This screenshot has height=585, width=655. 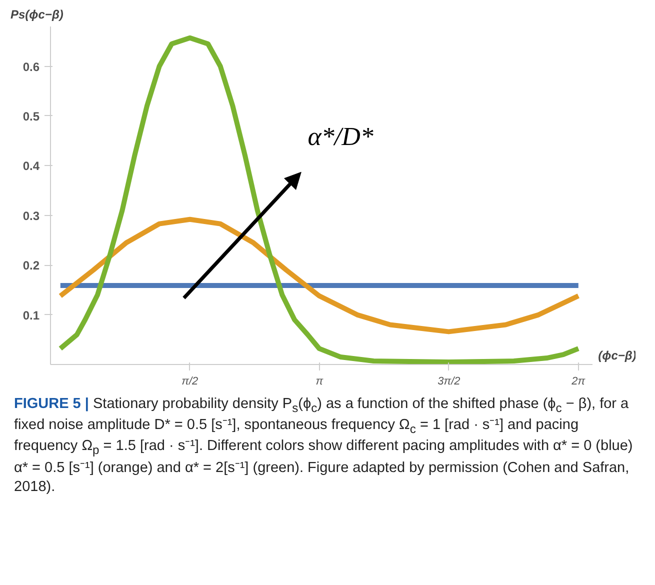 What do you see at coordinates (31, 315) in the screenshot?
I see `y-tick-label: 0.1` at bounding box center [31, 315].